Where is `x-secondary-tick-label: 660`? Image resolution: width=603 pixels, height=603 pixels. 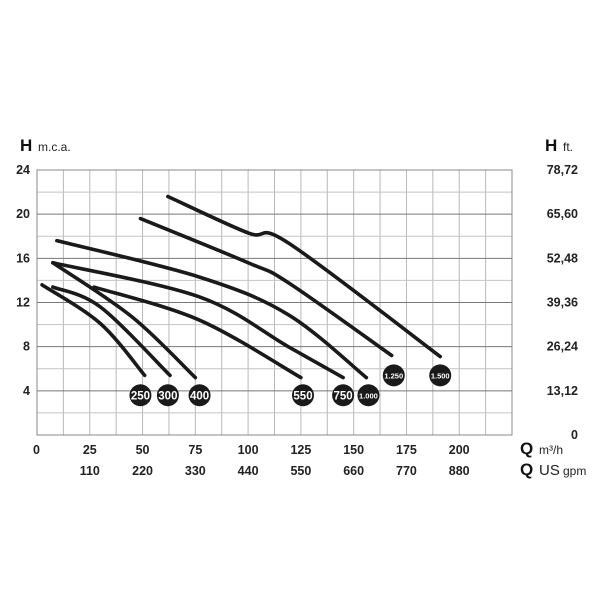
x-secondary-tick-label: 660 is located at coordinates (353, 471).